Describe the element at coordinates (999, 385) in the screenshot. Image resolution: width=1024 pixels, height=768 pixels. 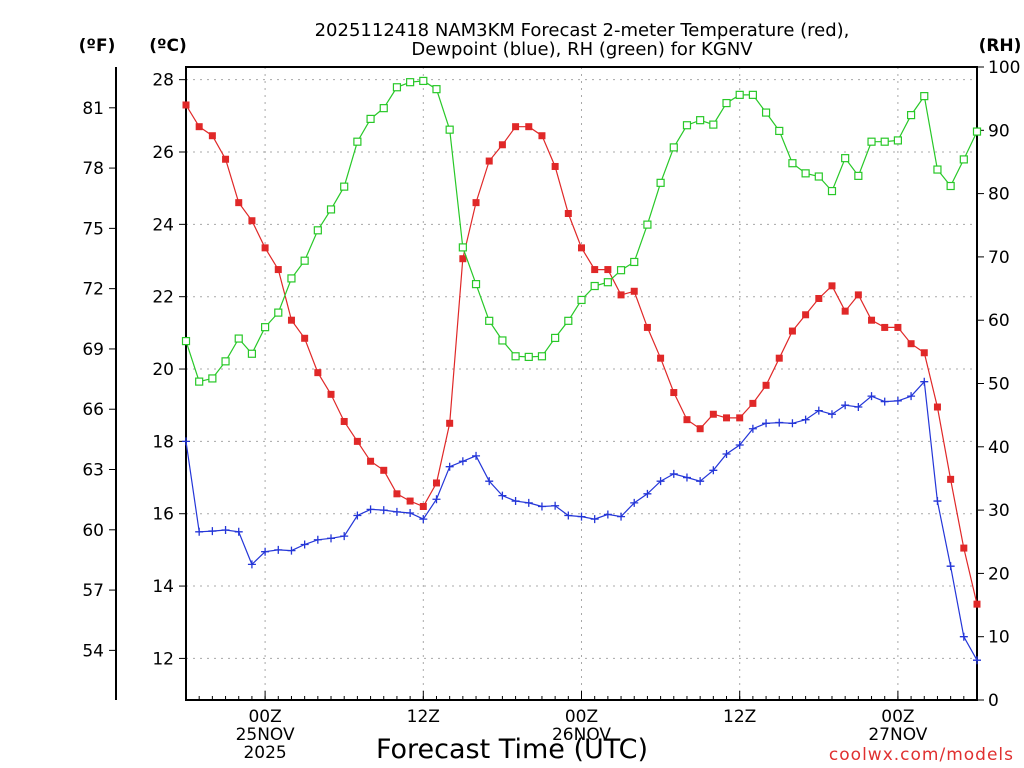
I see `rh-tick-label: 50` at that location.